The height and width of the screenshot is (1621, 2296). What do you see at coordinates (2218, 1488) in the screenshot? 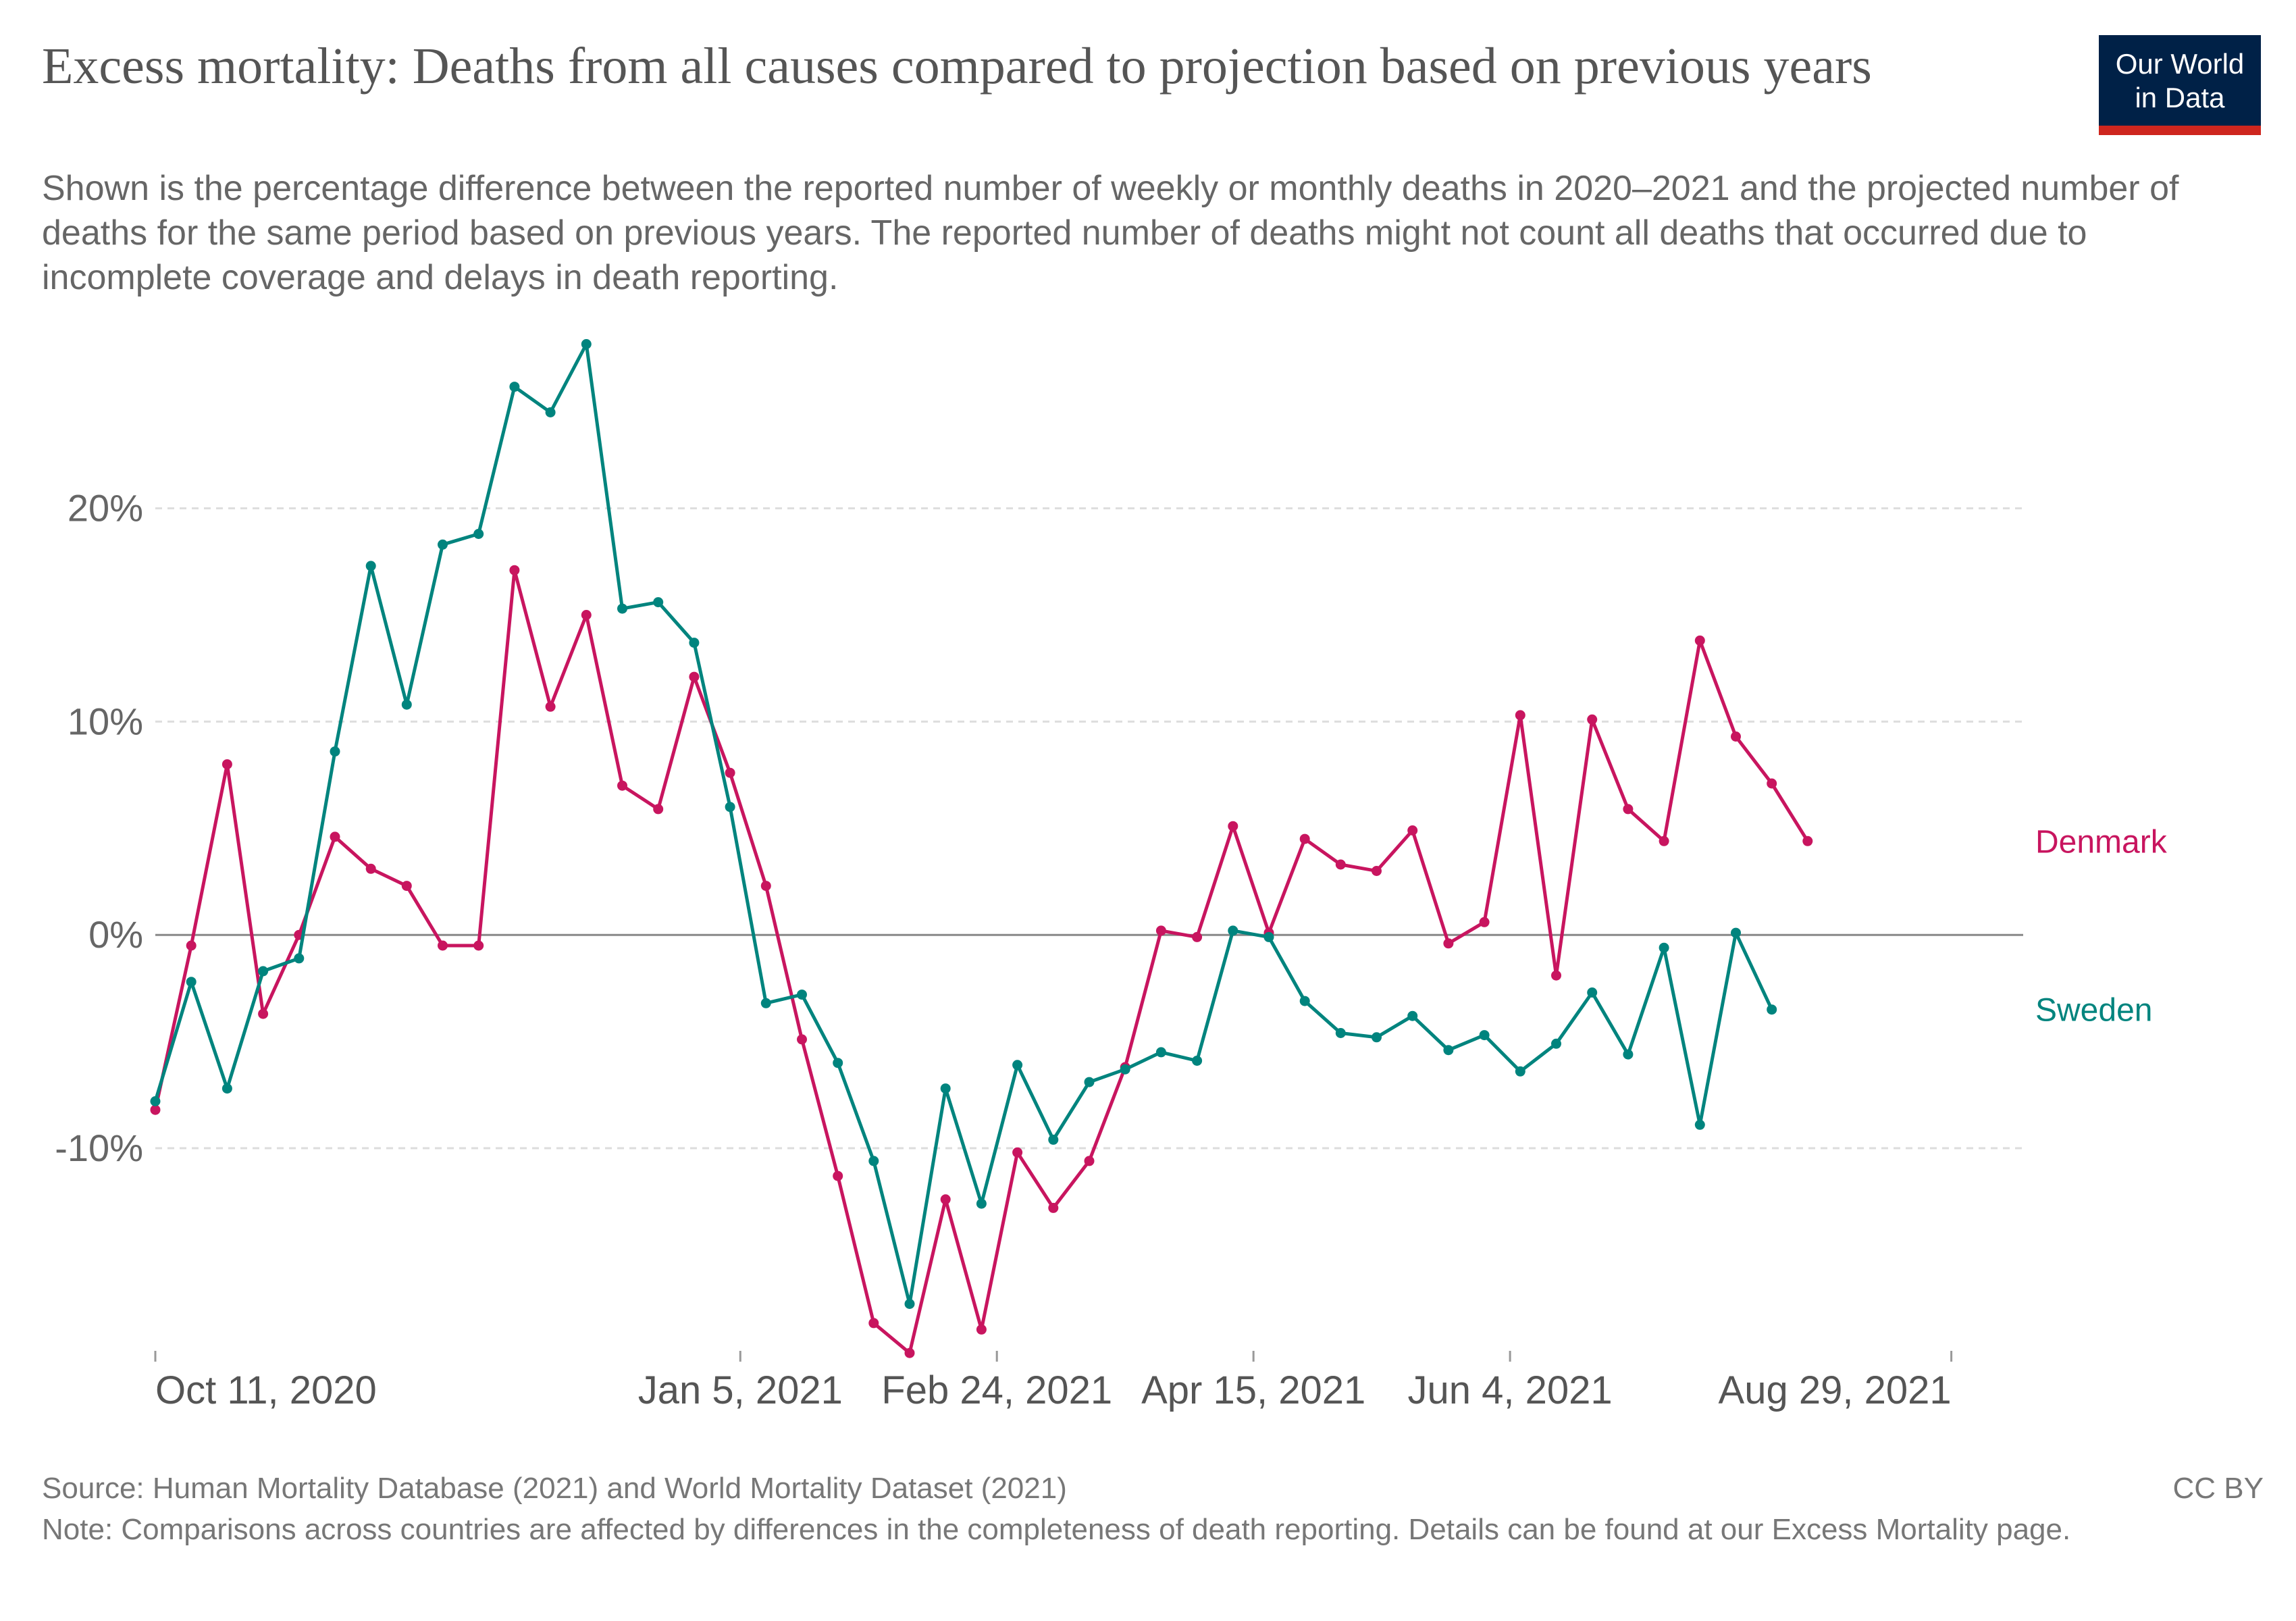
I see `license-link: CC BY` at bounding box center [2218, 1488].